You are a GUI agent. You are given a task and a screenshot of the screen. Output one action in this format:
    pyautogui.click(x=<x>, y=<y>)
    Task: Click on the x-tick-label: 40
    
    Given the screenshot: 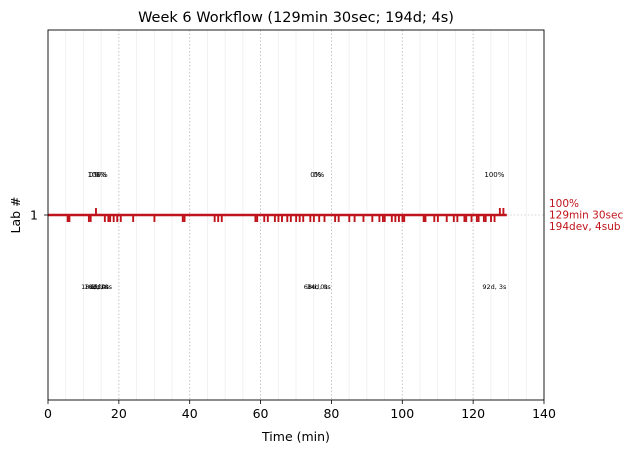 What is the action you would take?
    pyautogui.click(x=190, y=413)
    